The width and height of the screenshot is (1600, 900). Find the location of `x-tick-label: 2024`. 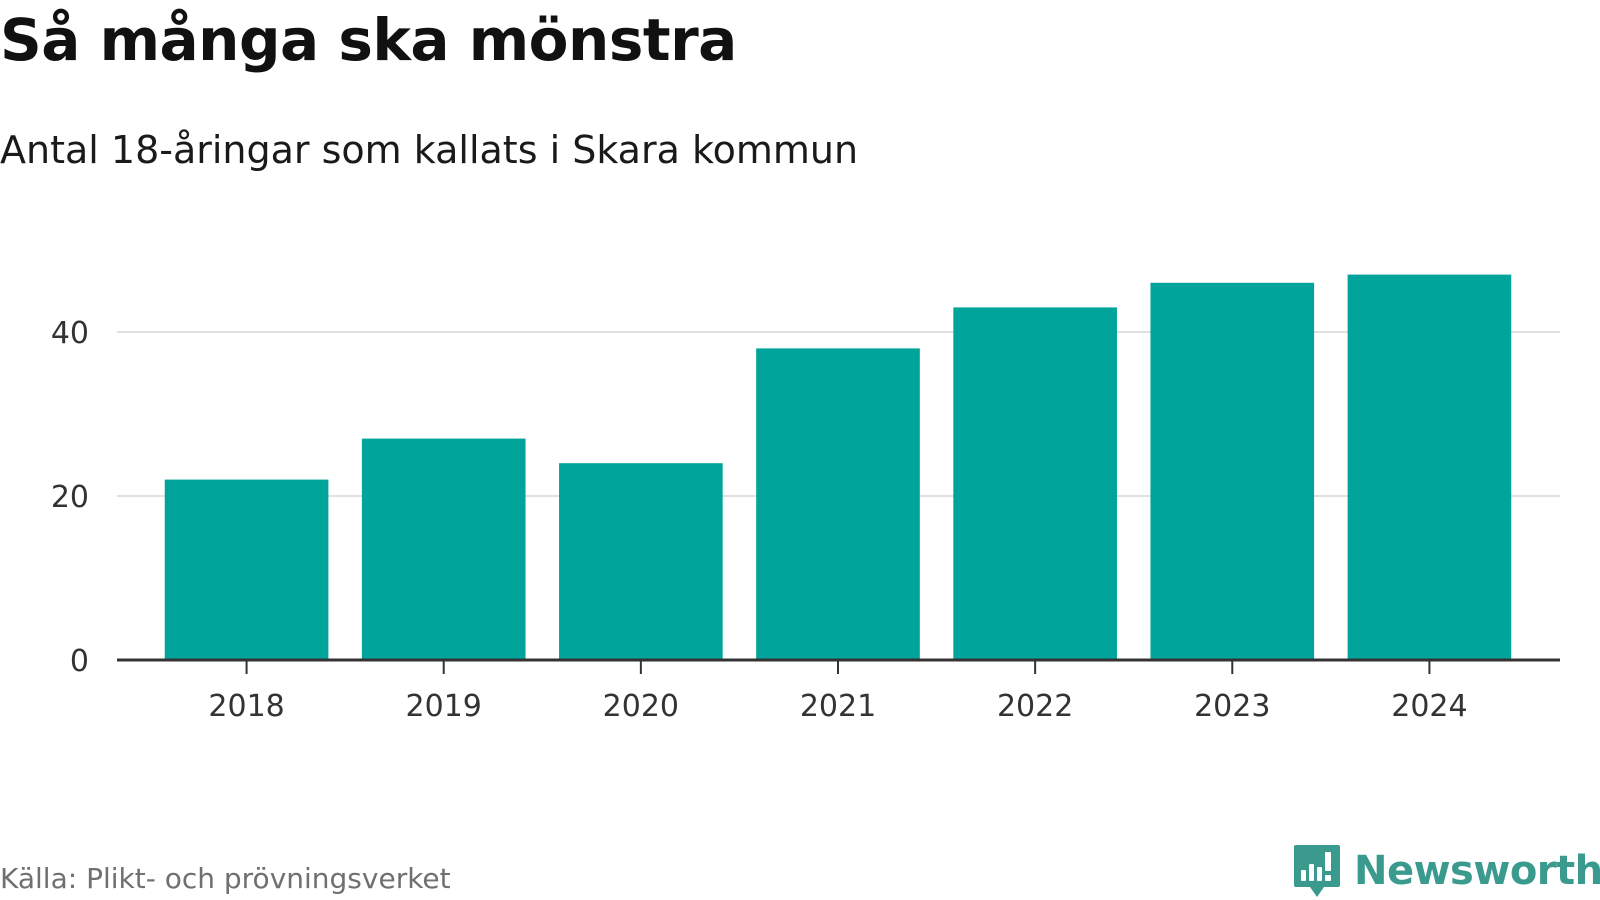

x-tick-label: 2024 is located at coordinates (1429, 706).